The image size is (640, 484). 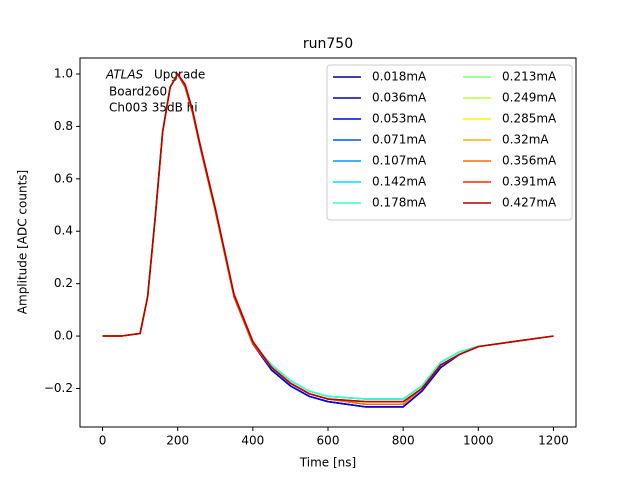 What do you see at coordinates (529, 119) in the screenshot?
I see `legend-label: 0.285mA` at bounding box center [529, 119].